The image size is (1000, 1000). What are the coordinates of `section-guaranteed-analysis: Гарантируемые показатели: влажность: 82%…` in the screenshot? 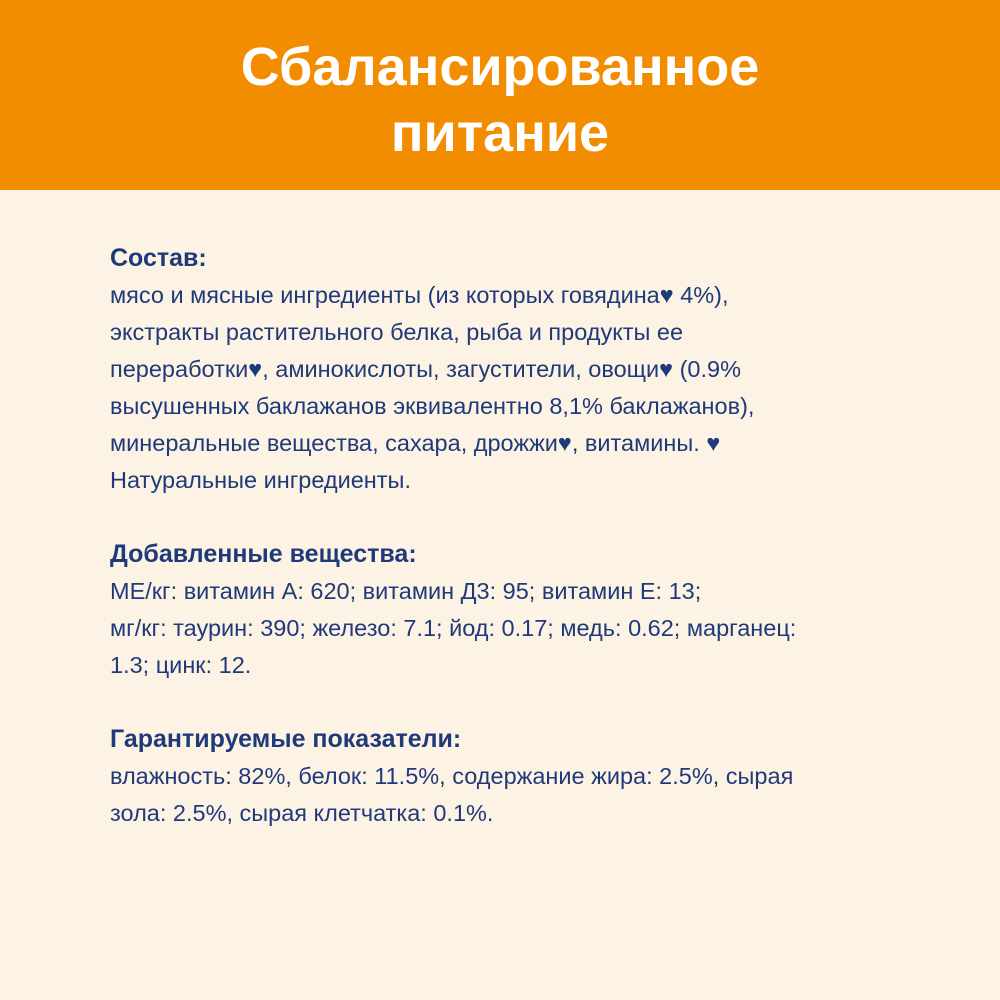 It's located at (453, 776).